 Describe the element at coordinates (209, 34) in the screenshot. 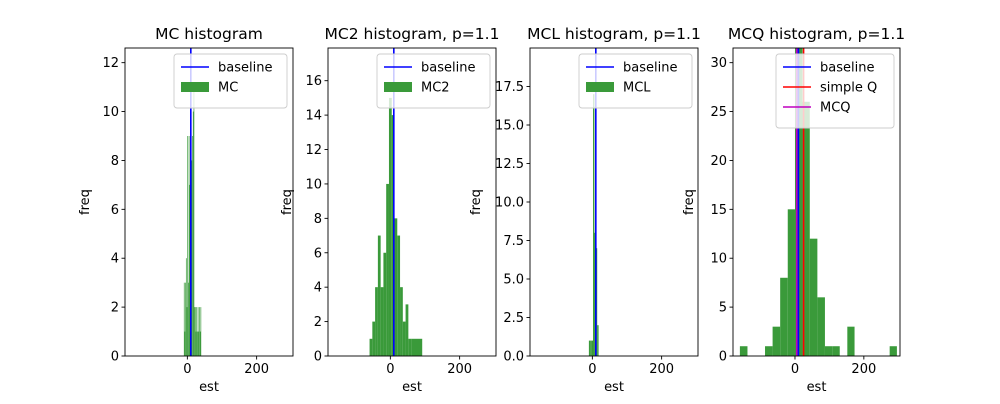

I see `chart-title: MC histogram` at that location.